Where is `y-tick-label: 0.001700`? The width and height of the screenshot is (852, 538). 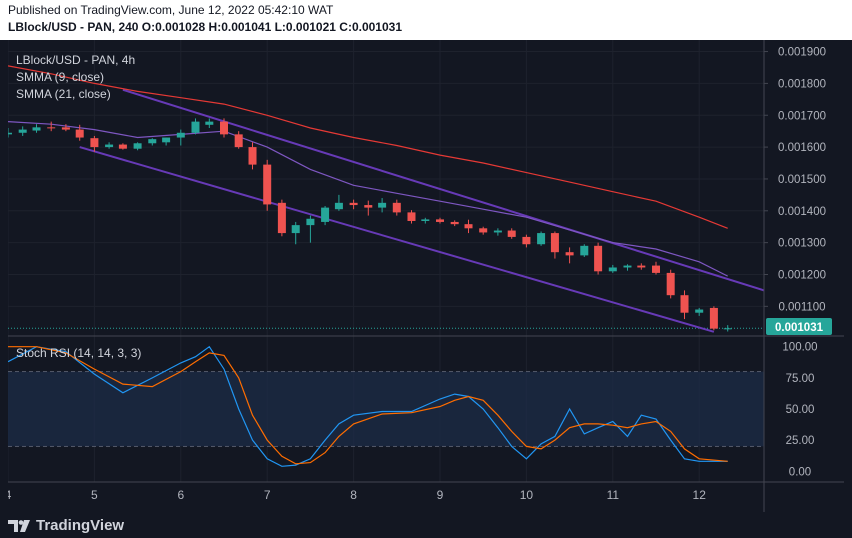
y-tick-label: 0.001700 is located at coordinates (802, 116).